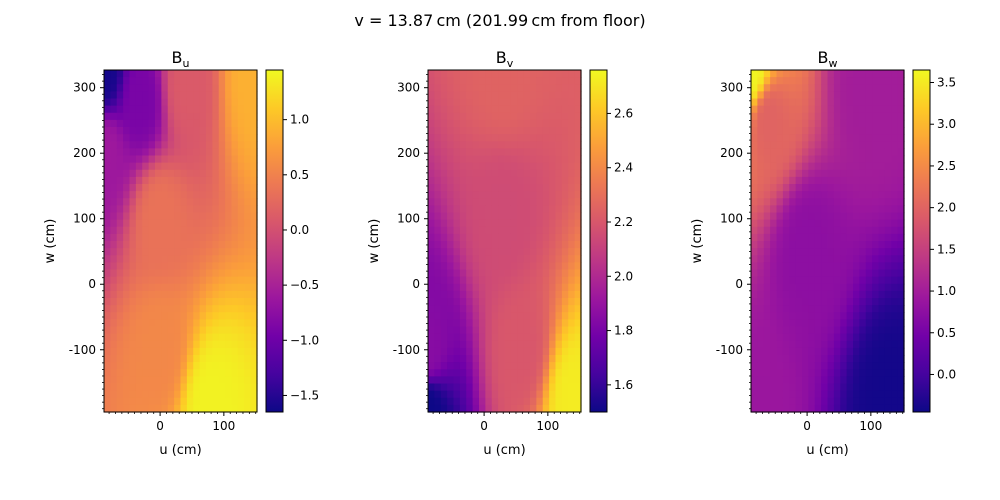  Describe the element at coordinates (828, 59) in the screenshot. I see `panel-title: Bw` at that location.